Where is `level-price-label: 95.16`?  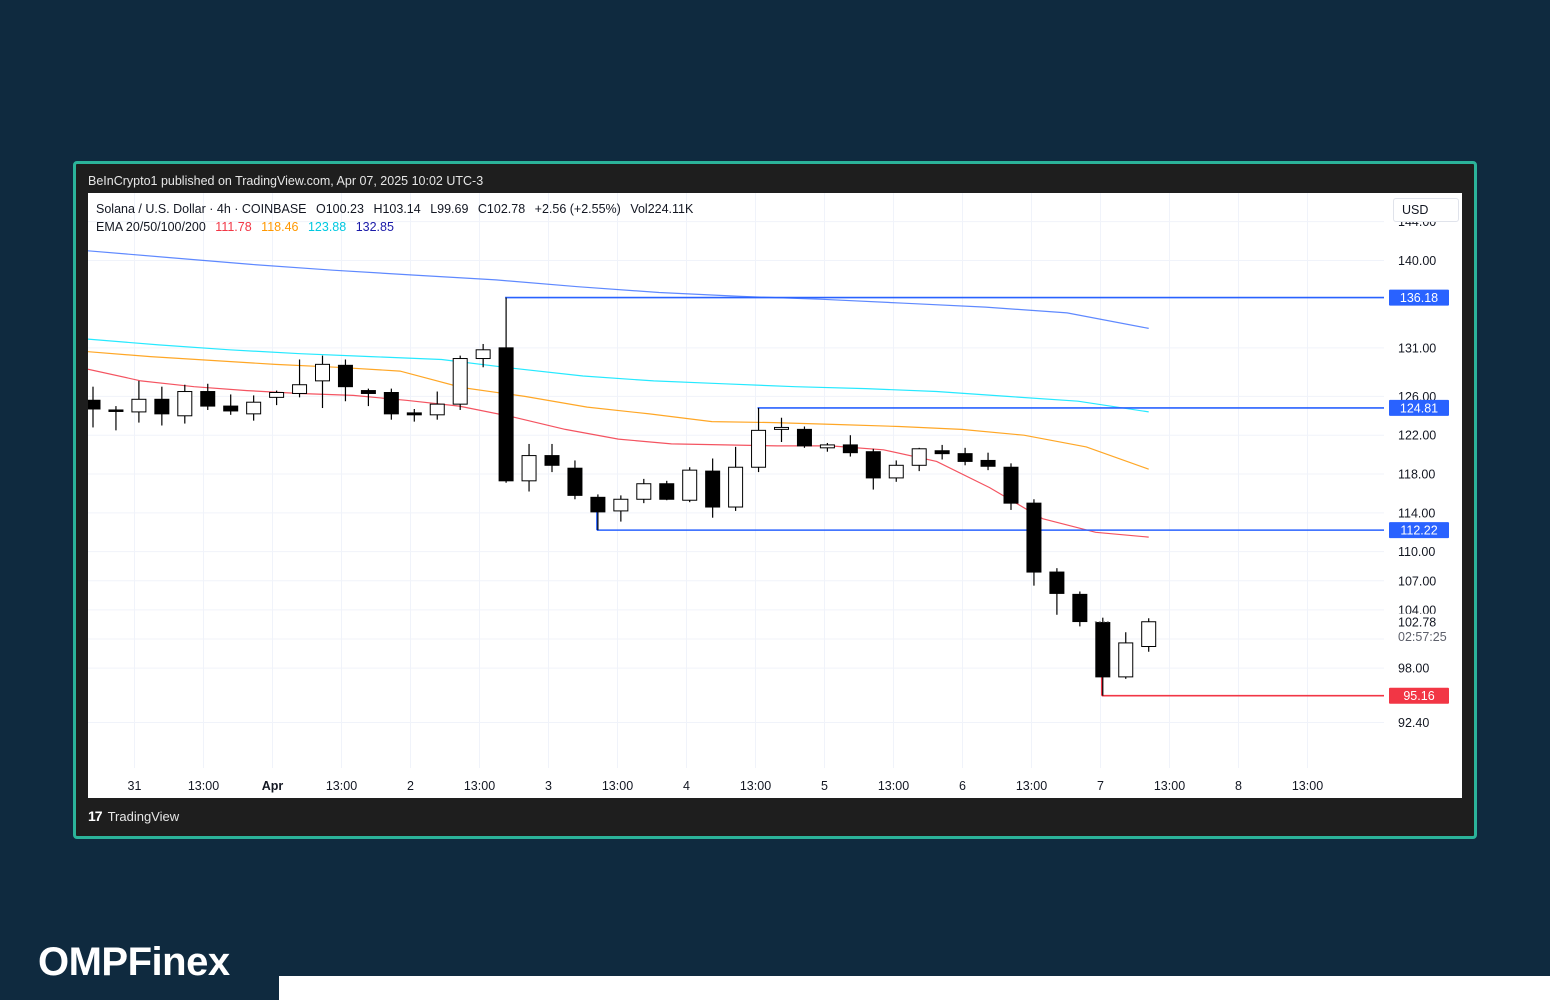
level-price-label: 95.16 is located at coordinates (1418, 696).